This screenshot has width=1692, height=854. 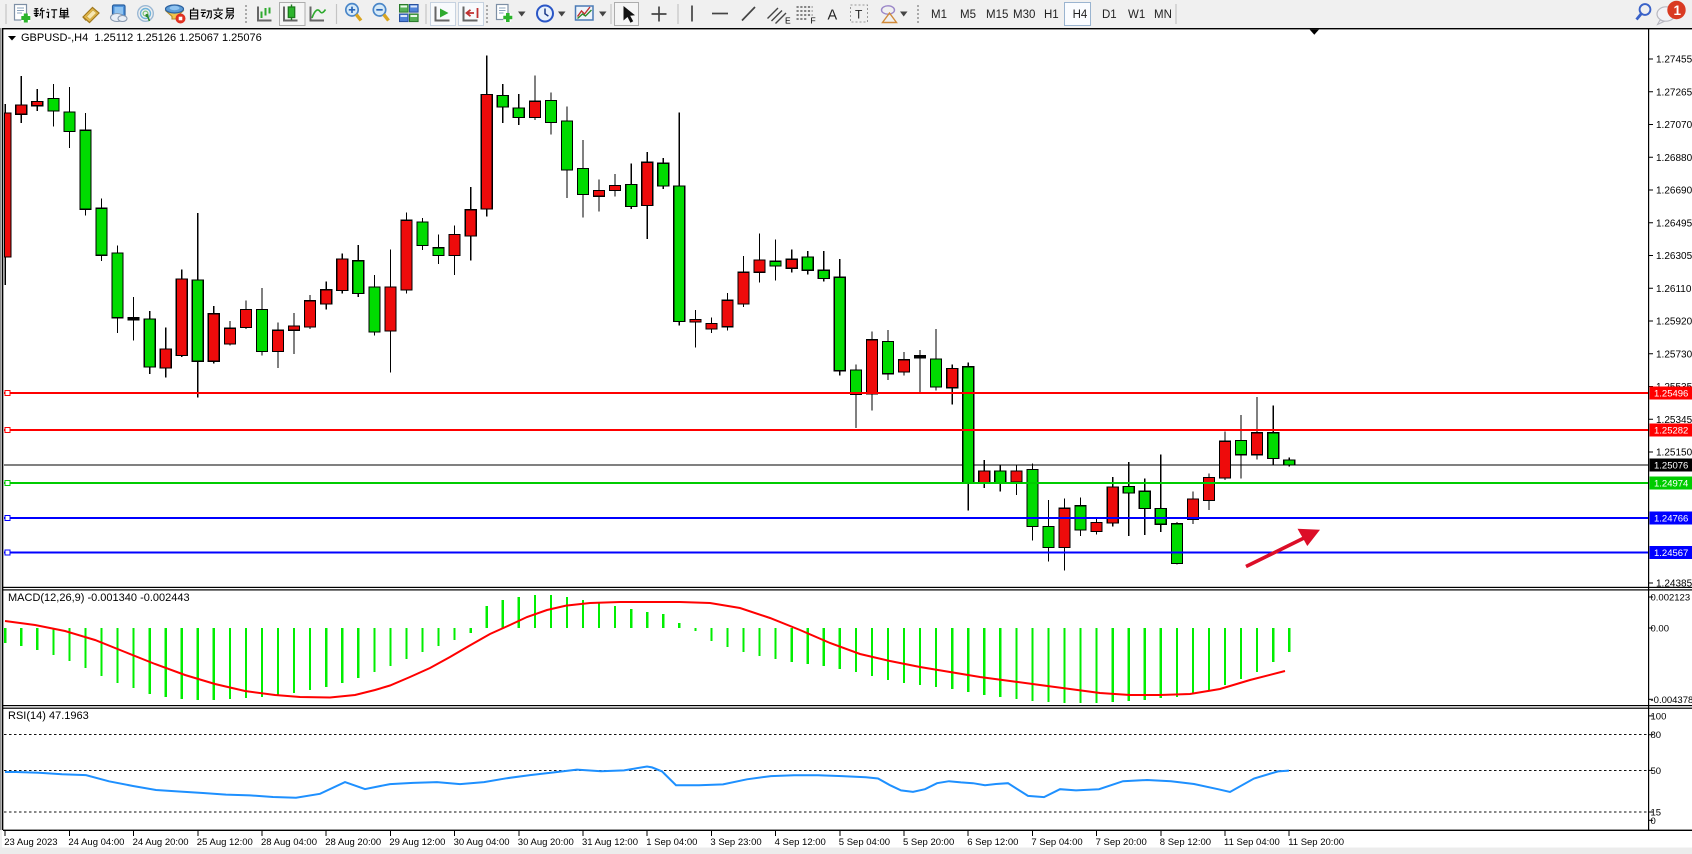 What do you see at coordinates (1671, 700) in the screenshot?
I see `svg-text: -0.004378` at bounding box center [1671, 700].